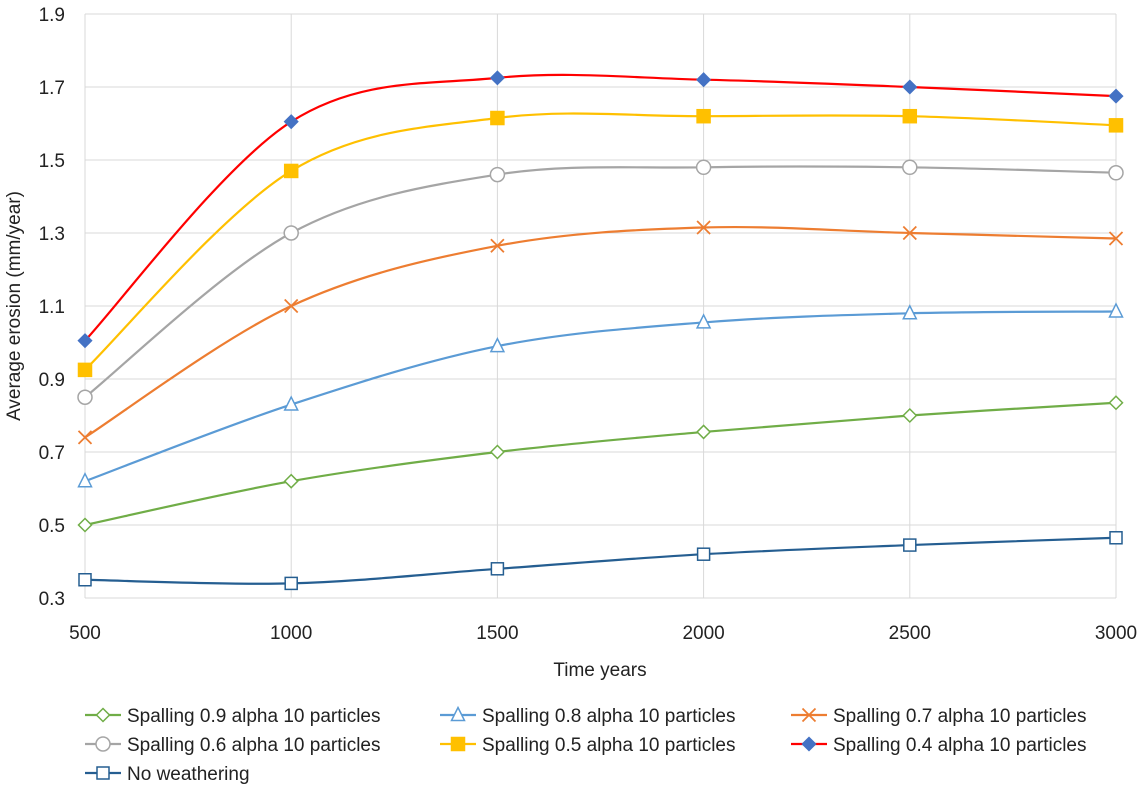 The height and width of the screenshot is (793, 1144). What do you see at coordinates (52, 234) in the screenshot?
I see `y-tick-label: 1.3` at bounding box center [52, 234].